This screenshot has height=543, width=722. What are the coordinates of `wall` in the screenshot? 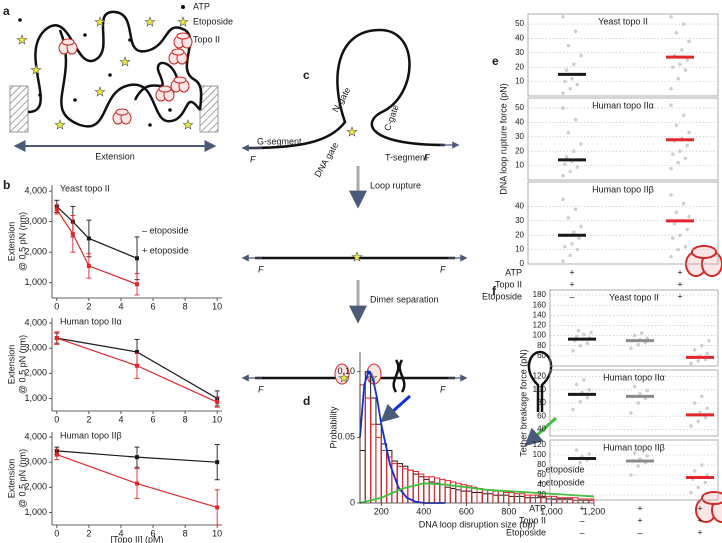 It's located at (19, 109).